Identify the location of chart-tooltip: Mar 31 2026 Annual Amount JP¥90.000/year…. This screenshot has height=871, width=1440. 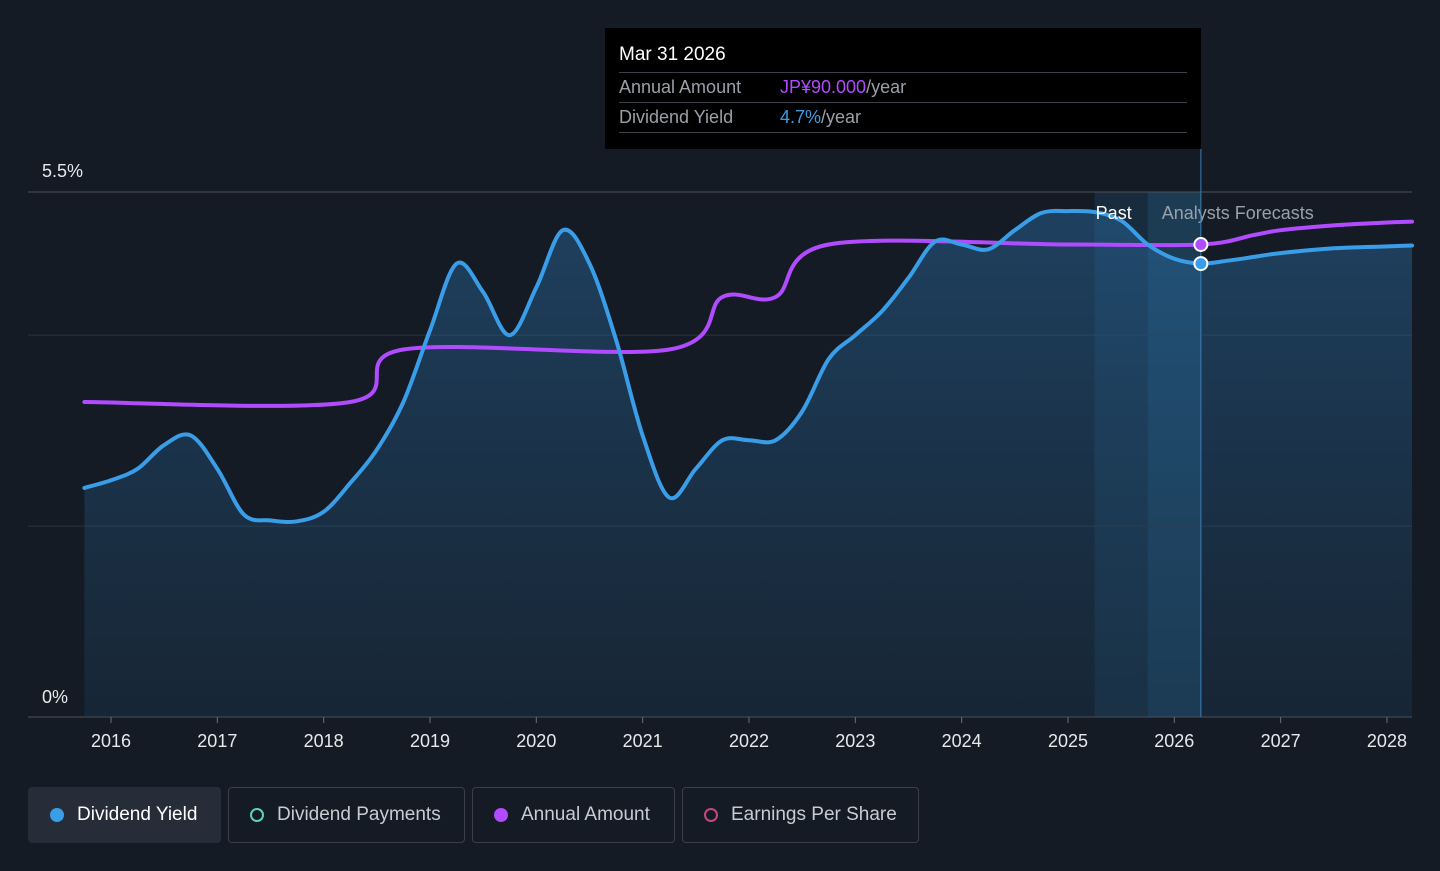
(903, 88).